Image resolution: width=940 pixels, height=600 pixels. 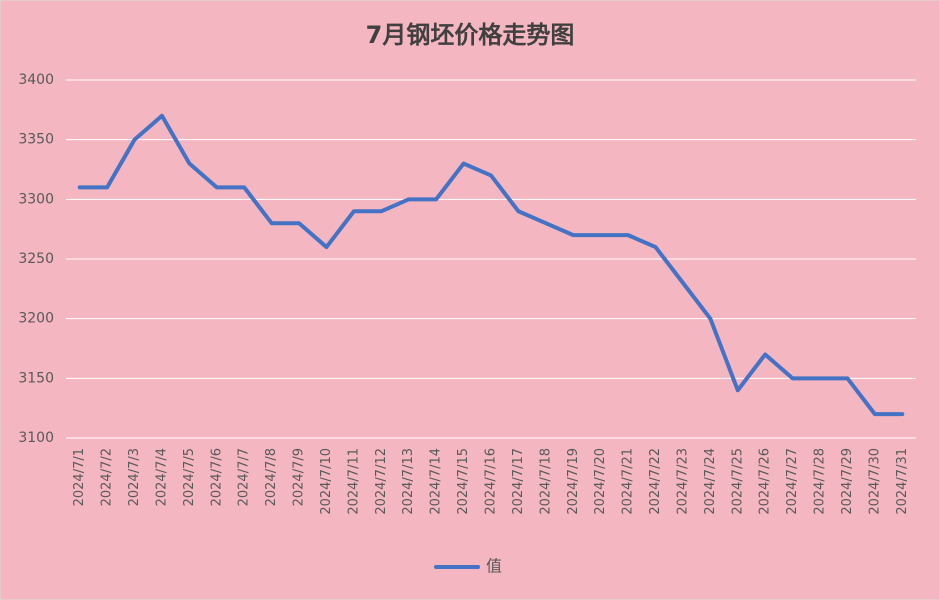 What do you see at coordinates (189, 477) in the screenshot?
I see `x-tick-label: 2024/7/5` at bounding box center [189, 477].